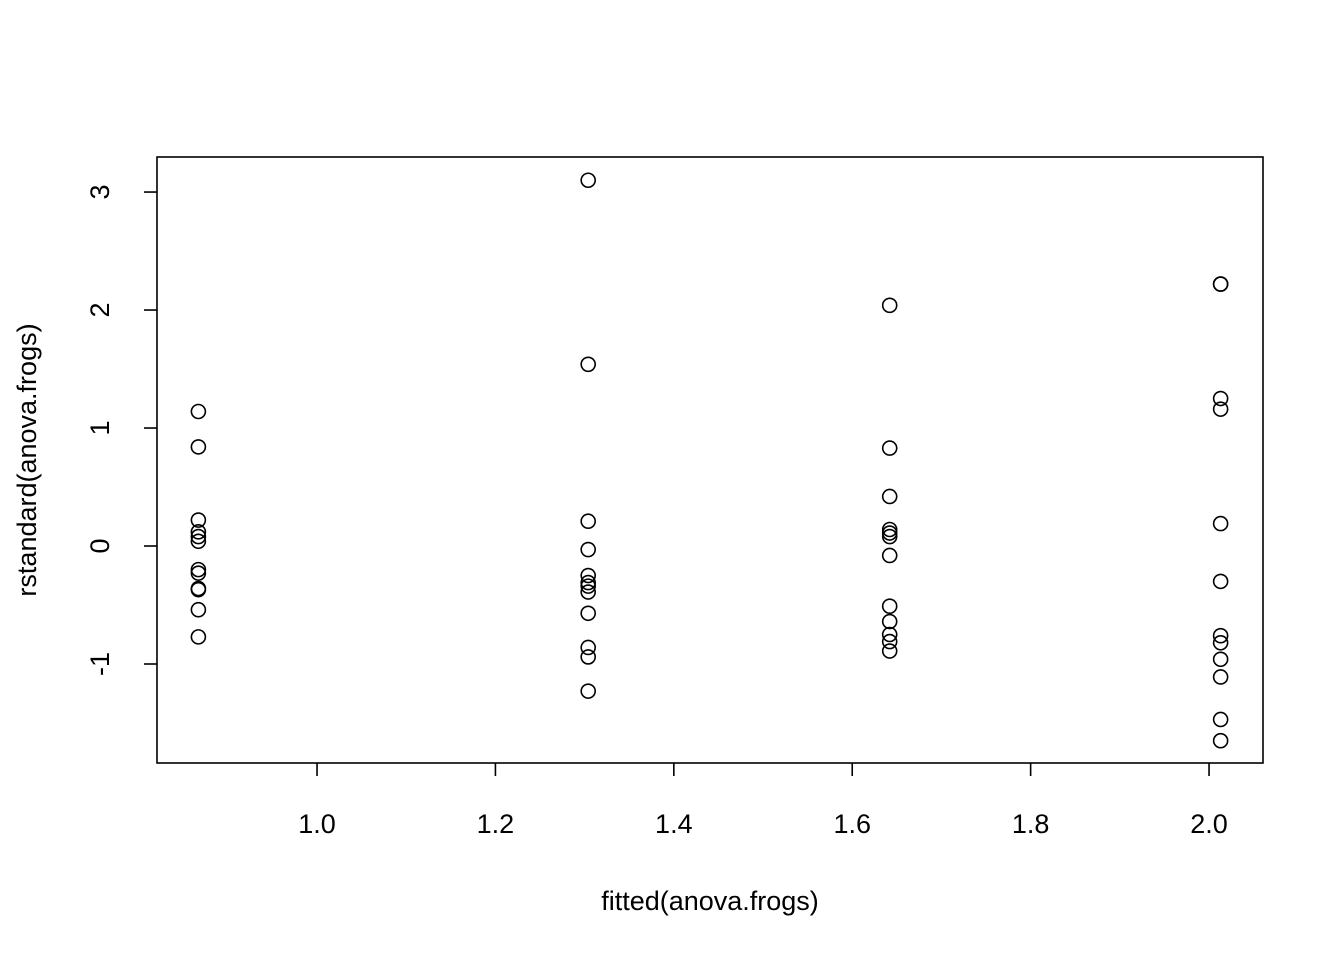 This screenshot has height=965, width=1344. I want to click on x-tick-label: 2.0, so click(1209, 824).